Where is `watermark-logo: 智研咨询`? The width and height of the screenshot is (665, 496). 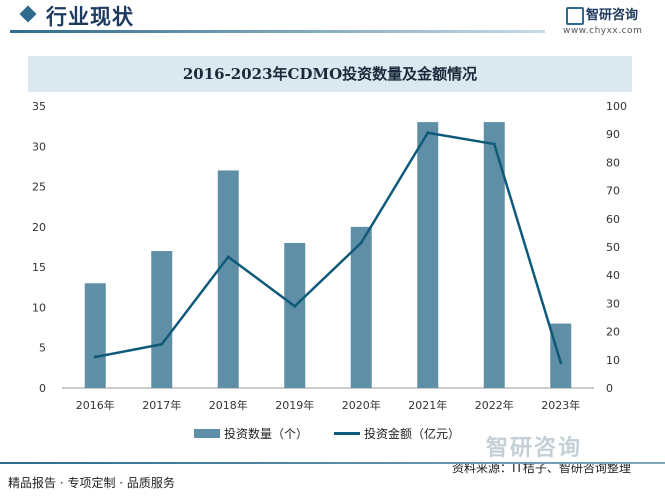 watermark-logo: 智研咨询 is located at coordinates (534, 448).